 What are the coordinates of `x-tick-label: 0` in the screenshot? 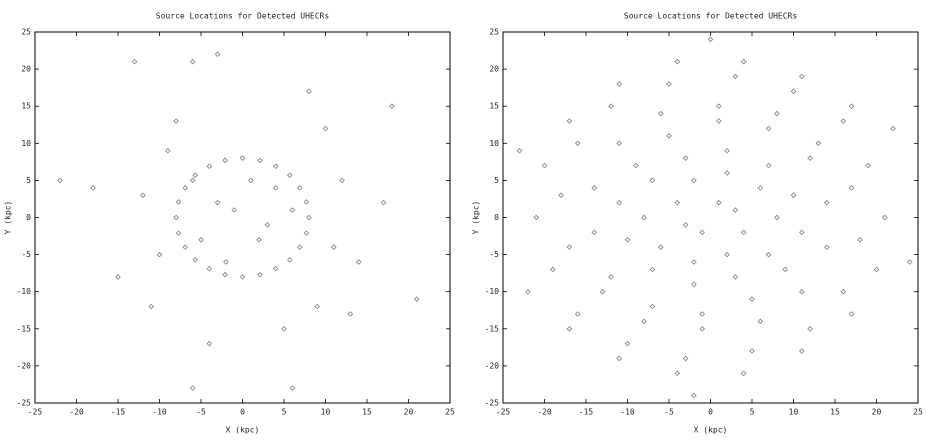 It's located at (242, 412).